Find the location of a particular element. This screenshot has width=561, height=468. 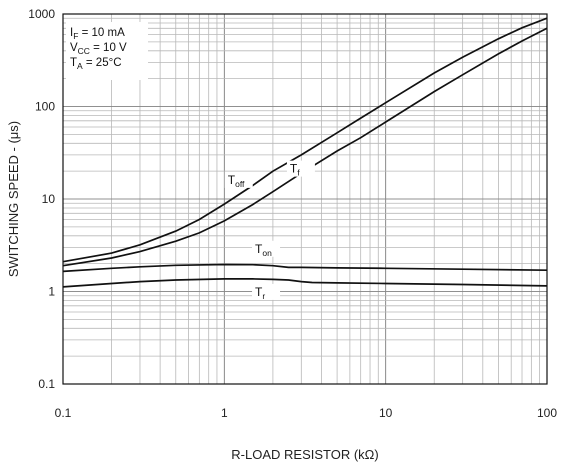

conditions-box: IF = 10 mA VCC = 10 V TA = 25°C is located at coordinates (107, 51).